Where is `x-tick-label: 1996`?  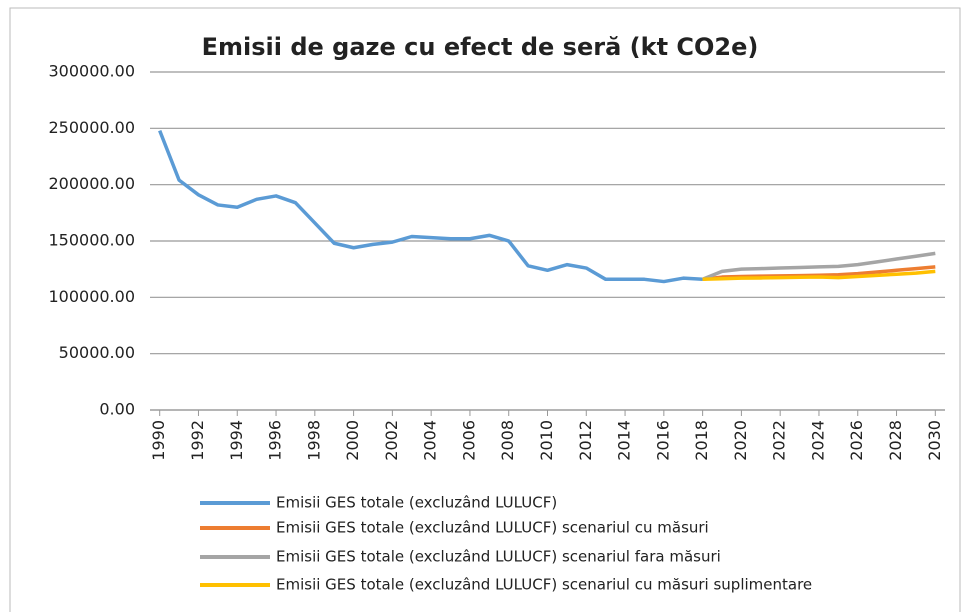
x-tick-label: 1996 is located at coordinates (275, 440).